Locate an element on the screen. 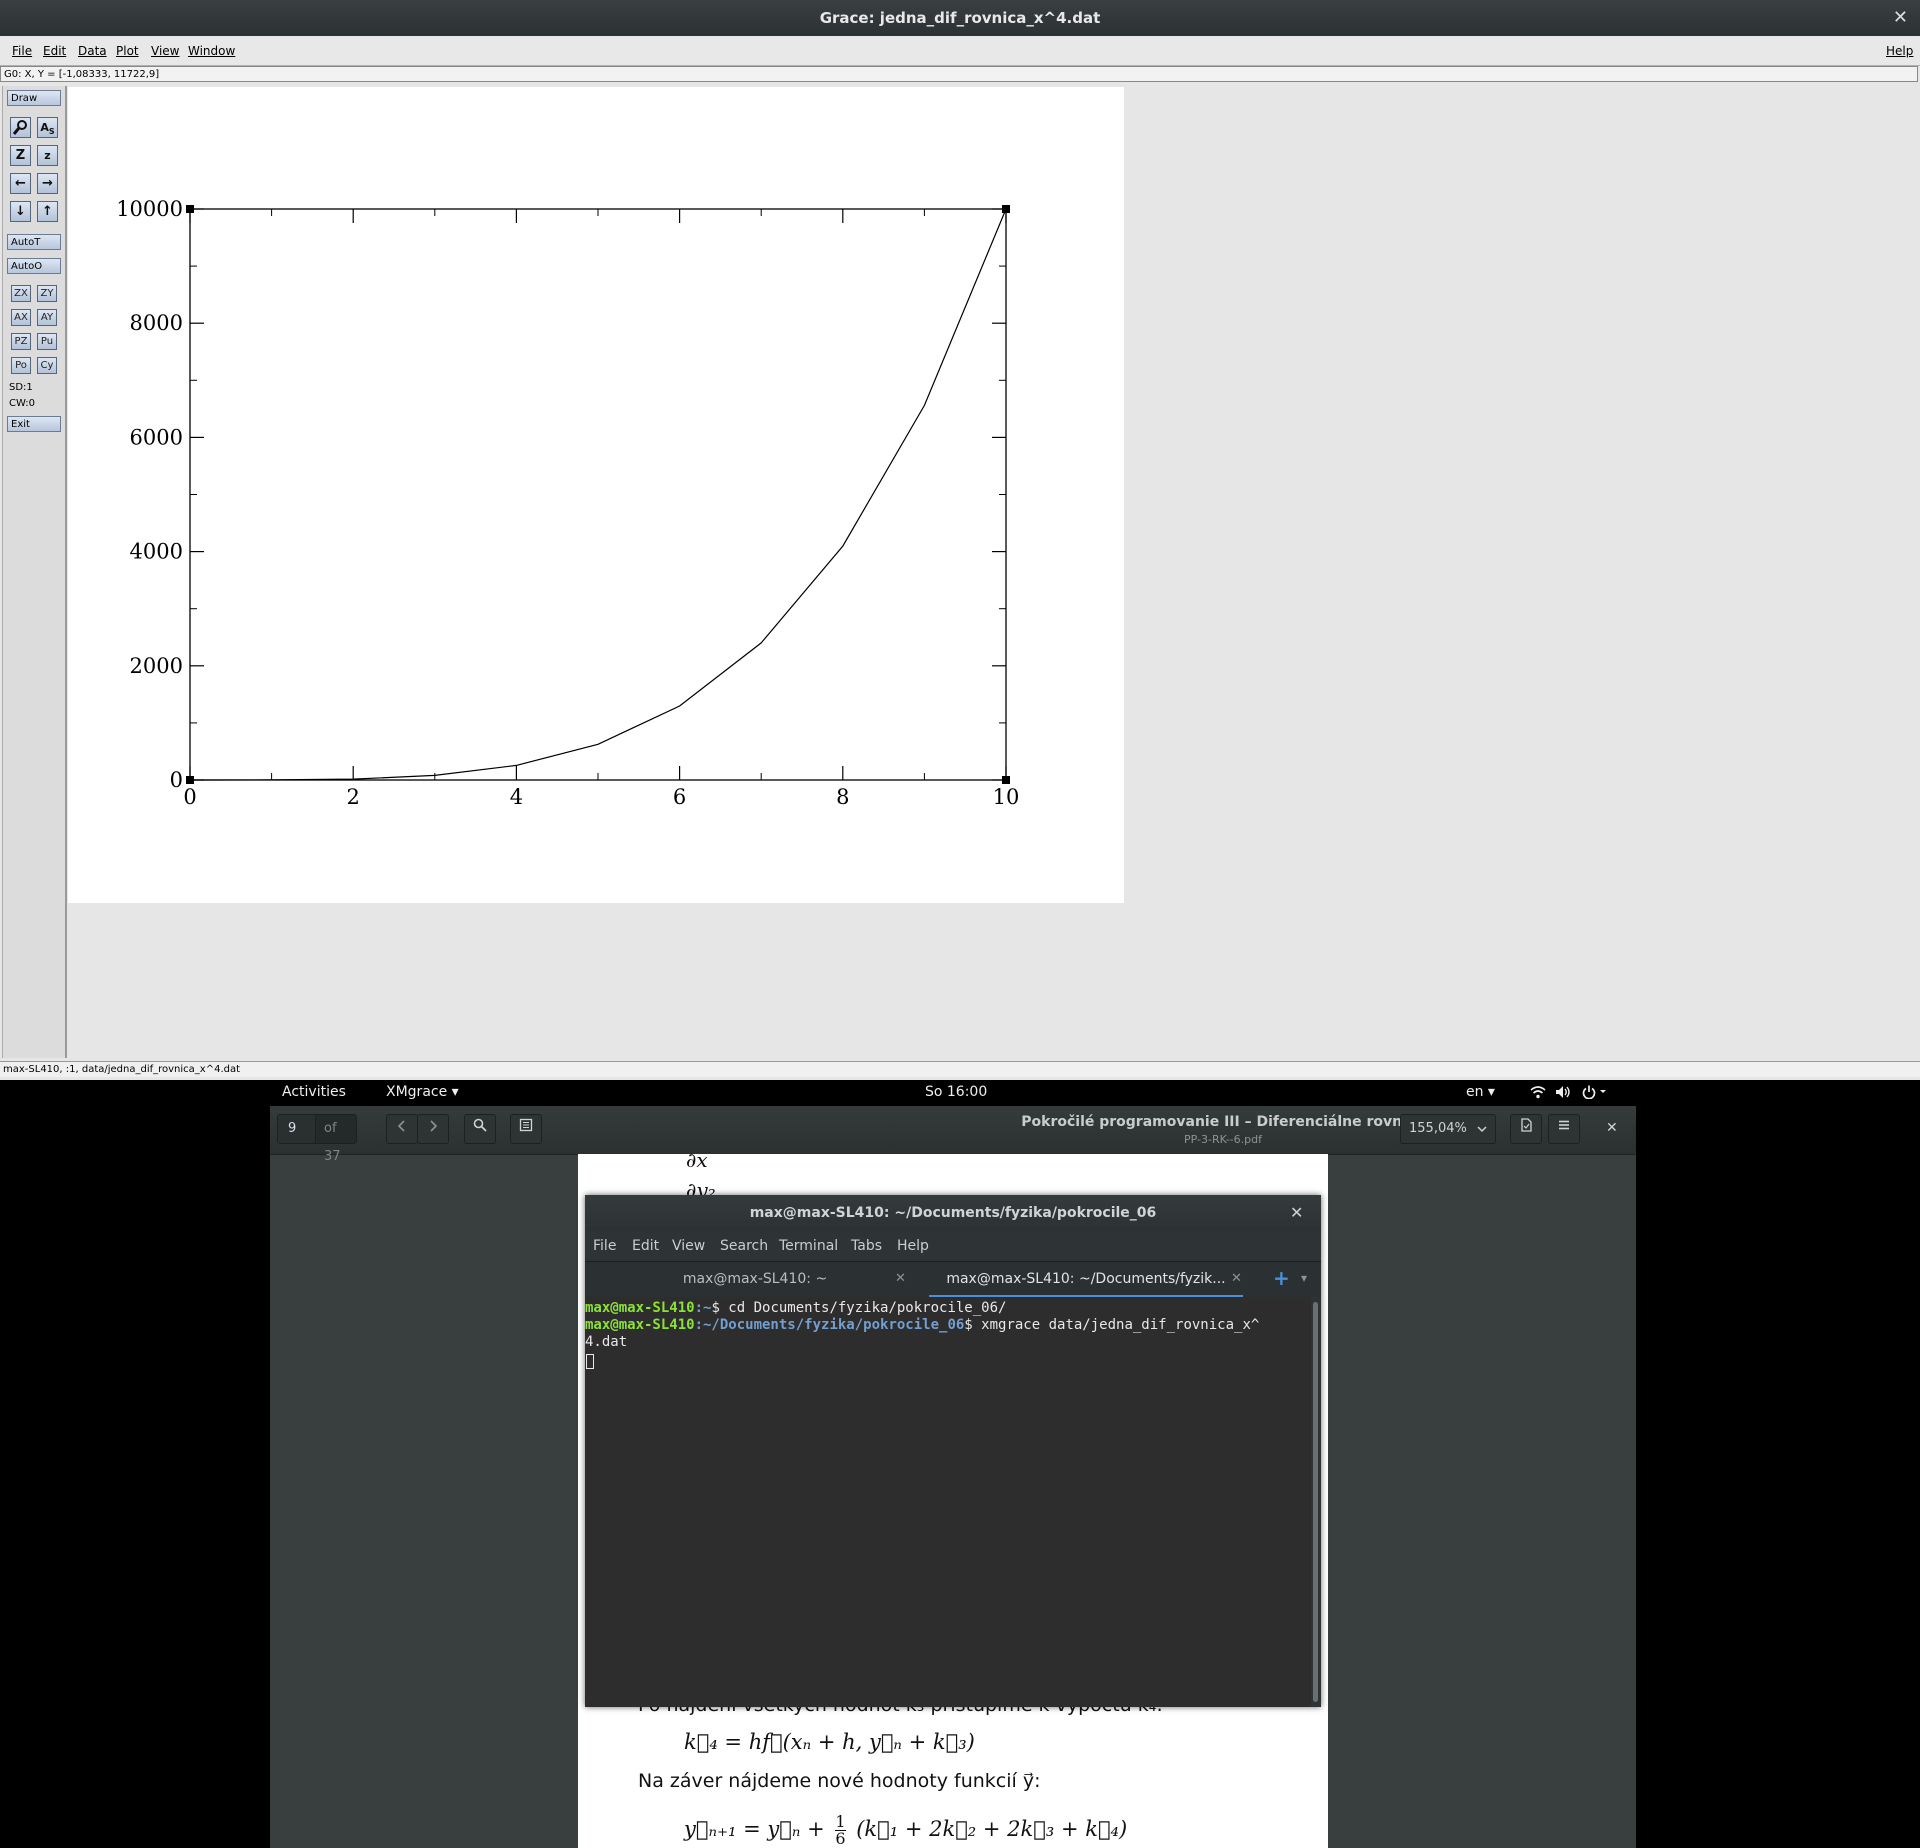  autoo-button: AutoO is located at coordinates (34, 266).